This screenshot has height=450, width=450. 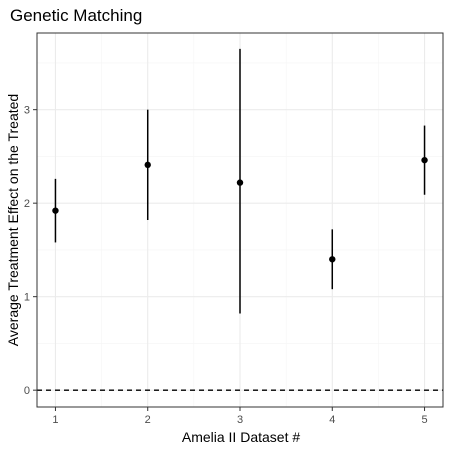 What do you see at coordinates (27, 204) in the screenshot?
I see `y-tick-label: 2` at bounding box center [27, 204].